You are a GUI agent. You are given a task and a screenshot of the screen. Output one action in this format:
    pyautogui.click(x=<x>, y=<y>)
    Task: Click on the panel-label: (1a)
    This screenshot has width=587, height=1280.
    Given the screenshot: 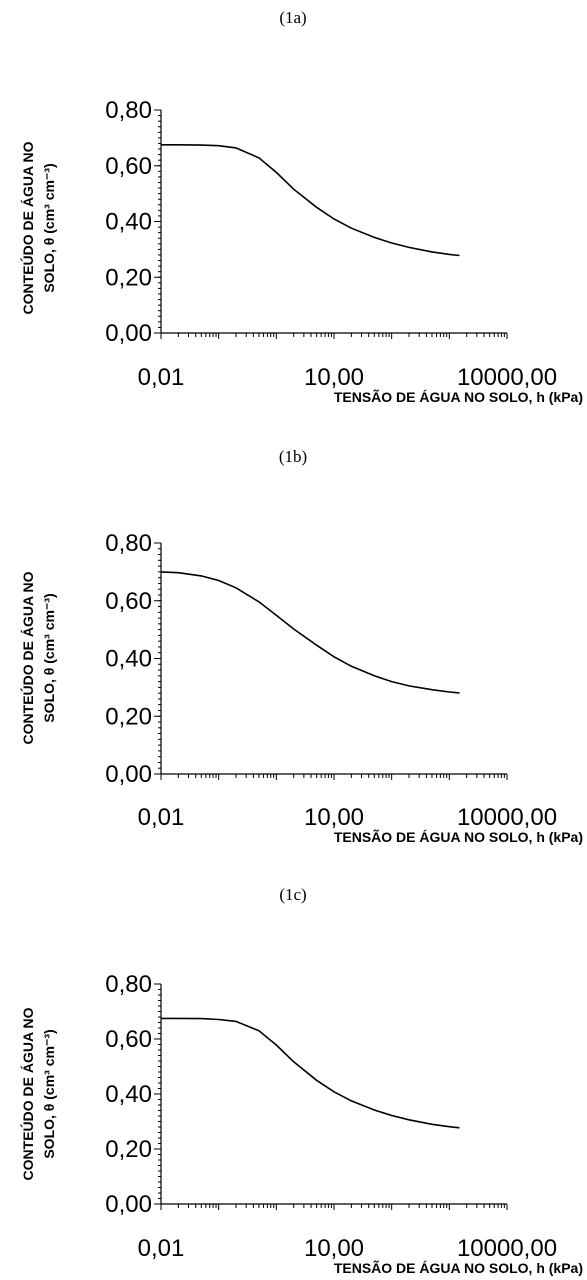 What is the action you would take?
    pyautogui.click(x=292, y=17)
    